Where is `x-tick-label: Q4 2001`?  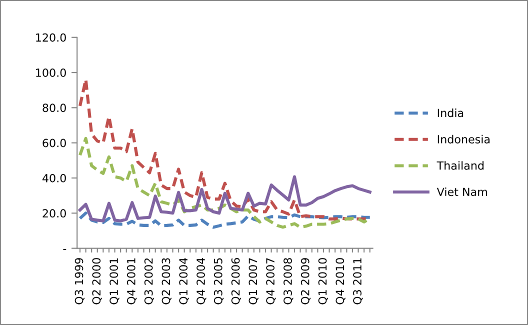 x-tick-label: Q4 2001 is located at coordinates (131, 281).